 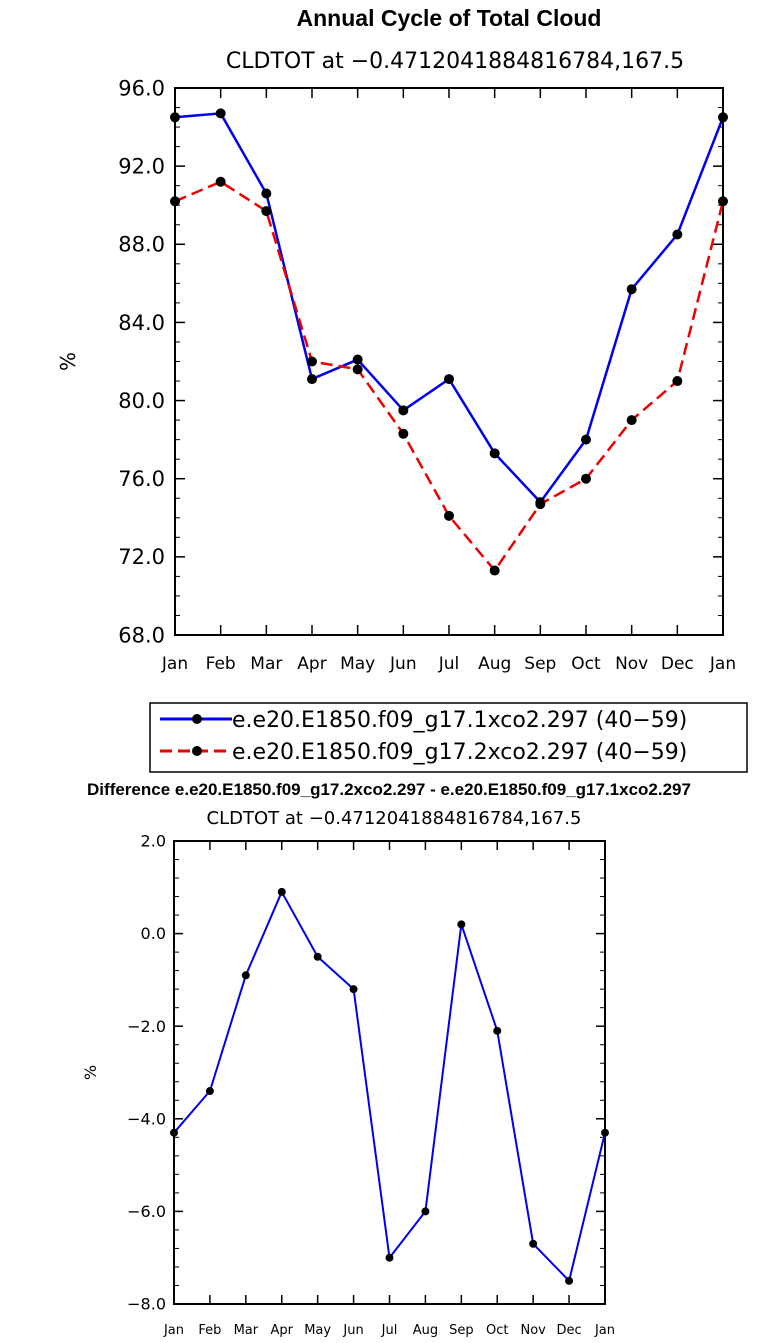 I want to click on chart1-xtick-label: Jul, so click(x=449, y=664).